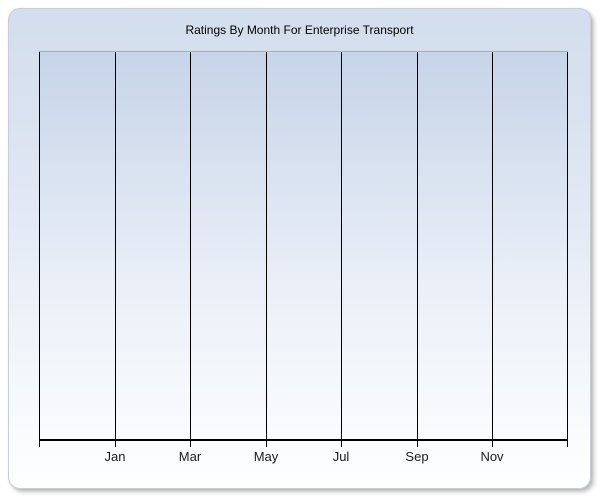  What do you see at coordinates (115, 456) in the screenshot?
I see `x-tick-label: Jan` at bounding box center [115, 456].